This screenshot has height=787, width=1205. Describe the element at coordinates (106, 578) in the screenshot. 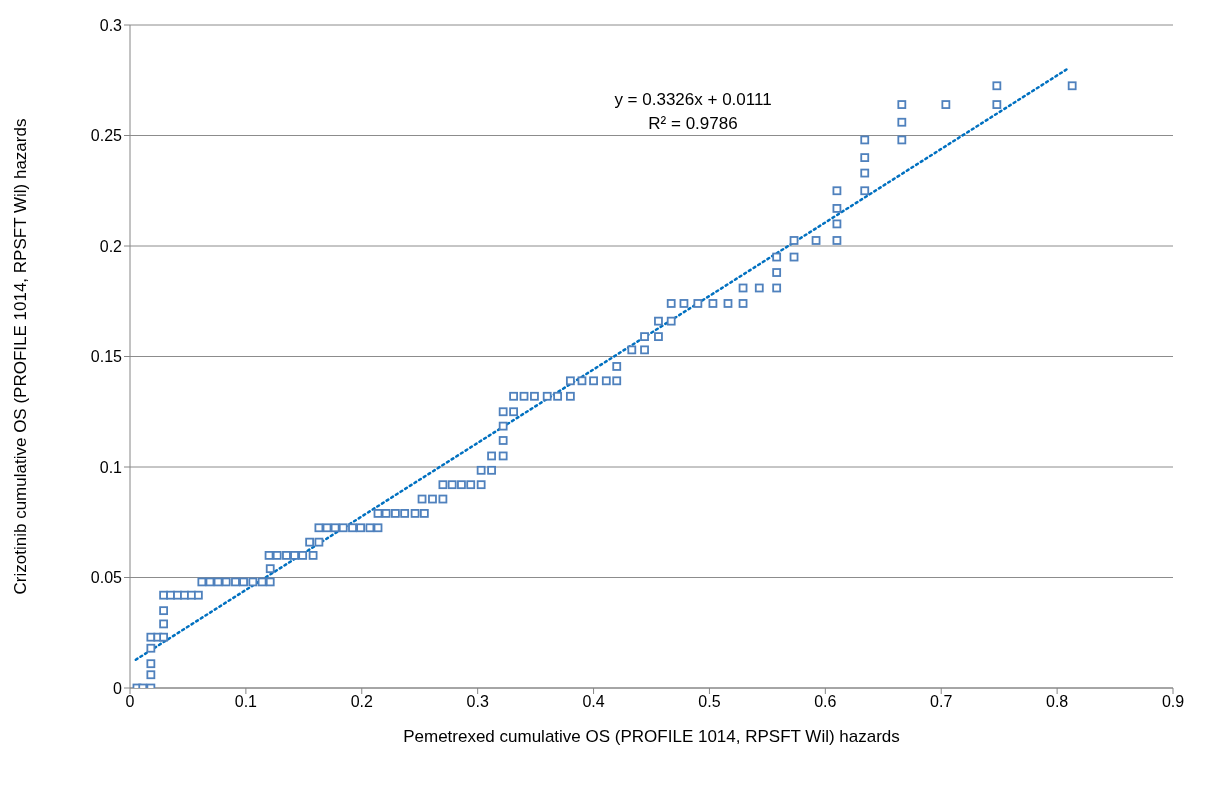

I see `y-tick-label: 0.05` at that location.